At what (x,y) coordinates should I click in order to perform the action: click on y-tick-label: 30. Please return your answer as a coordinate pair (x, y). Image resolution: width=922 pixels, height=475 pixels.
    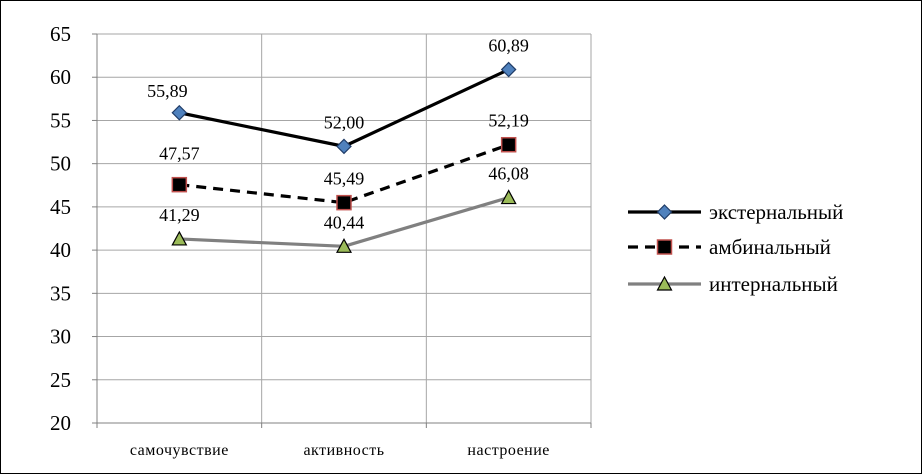
    Looking at the image, I should click on (60, 337).